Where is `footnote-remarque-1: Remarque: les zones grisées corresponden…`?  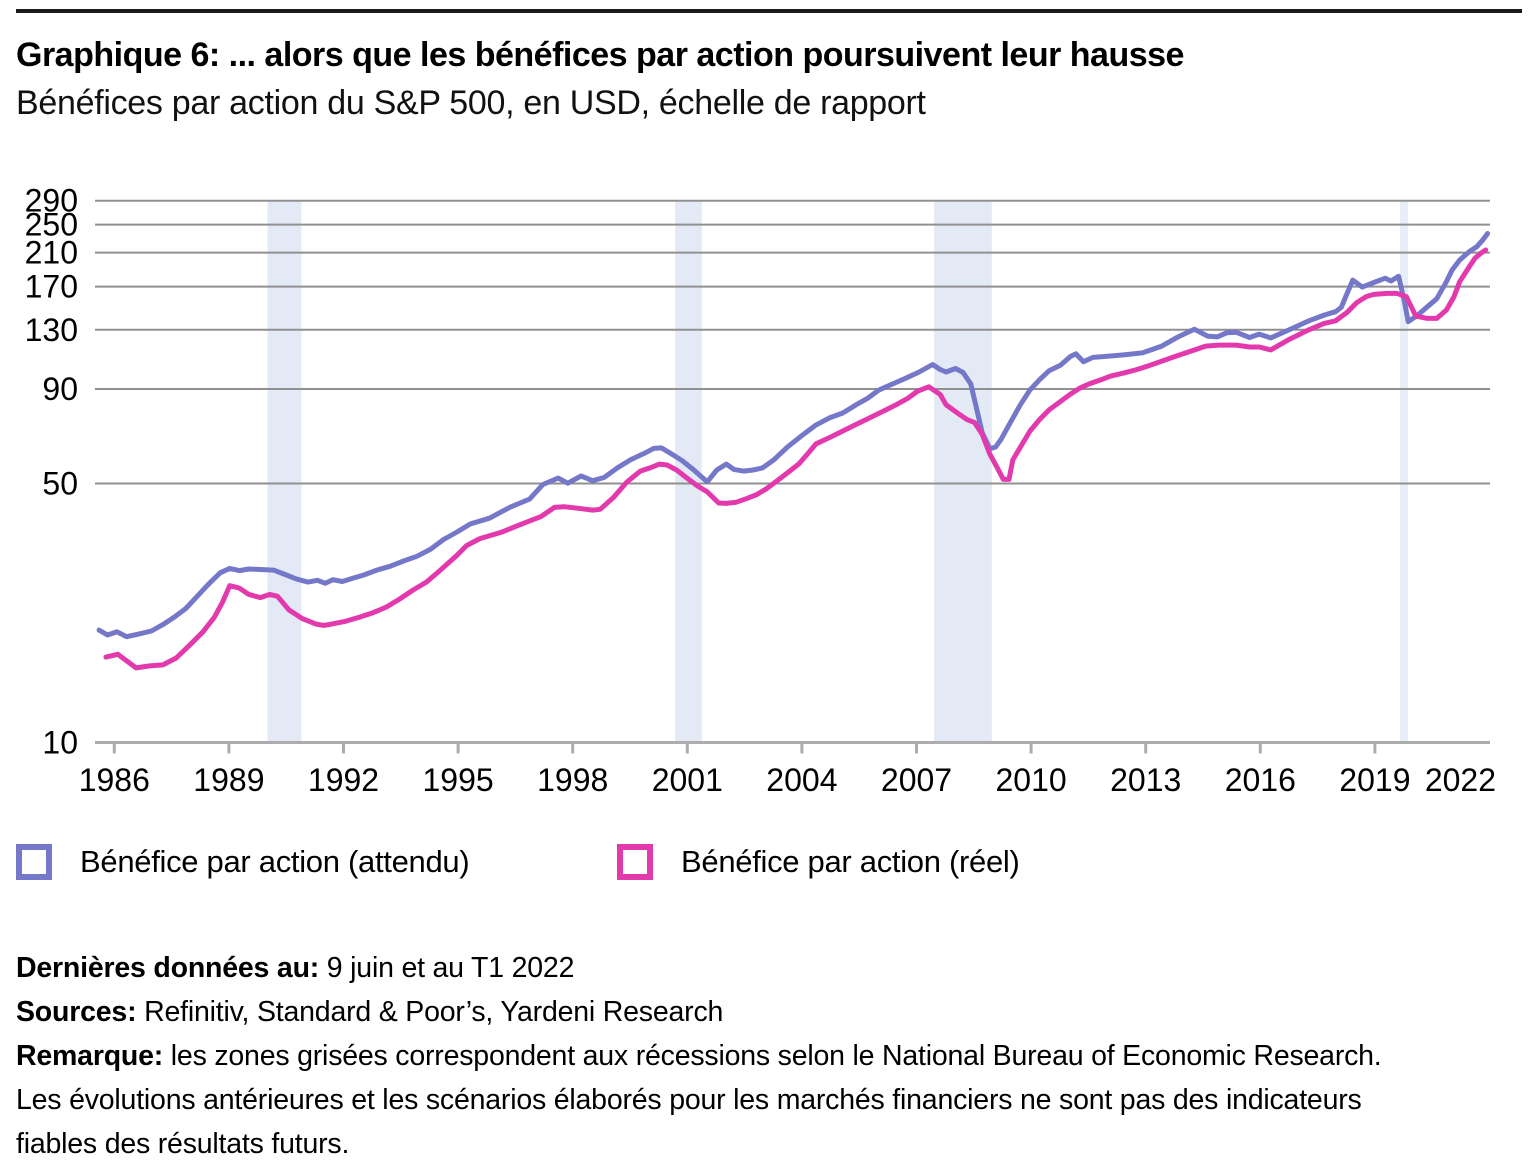
footnote-remarque-1: Remarque: les zones grisées corresponden… is located at coordinates (769, 1056).